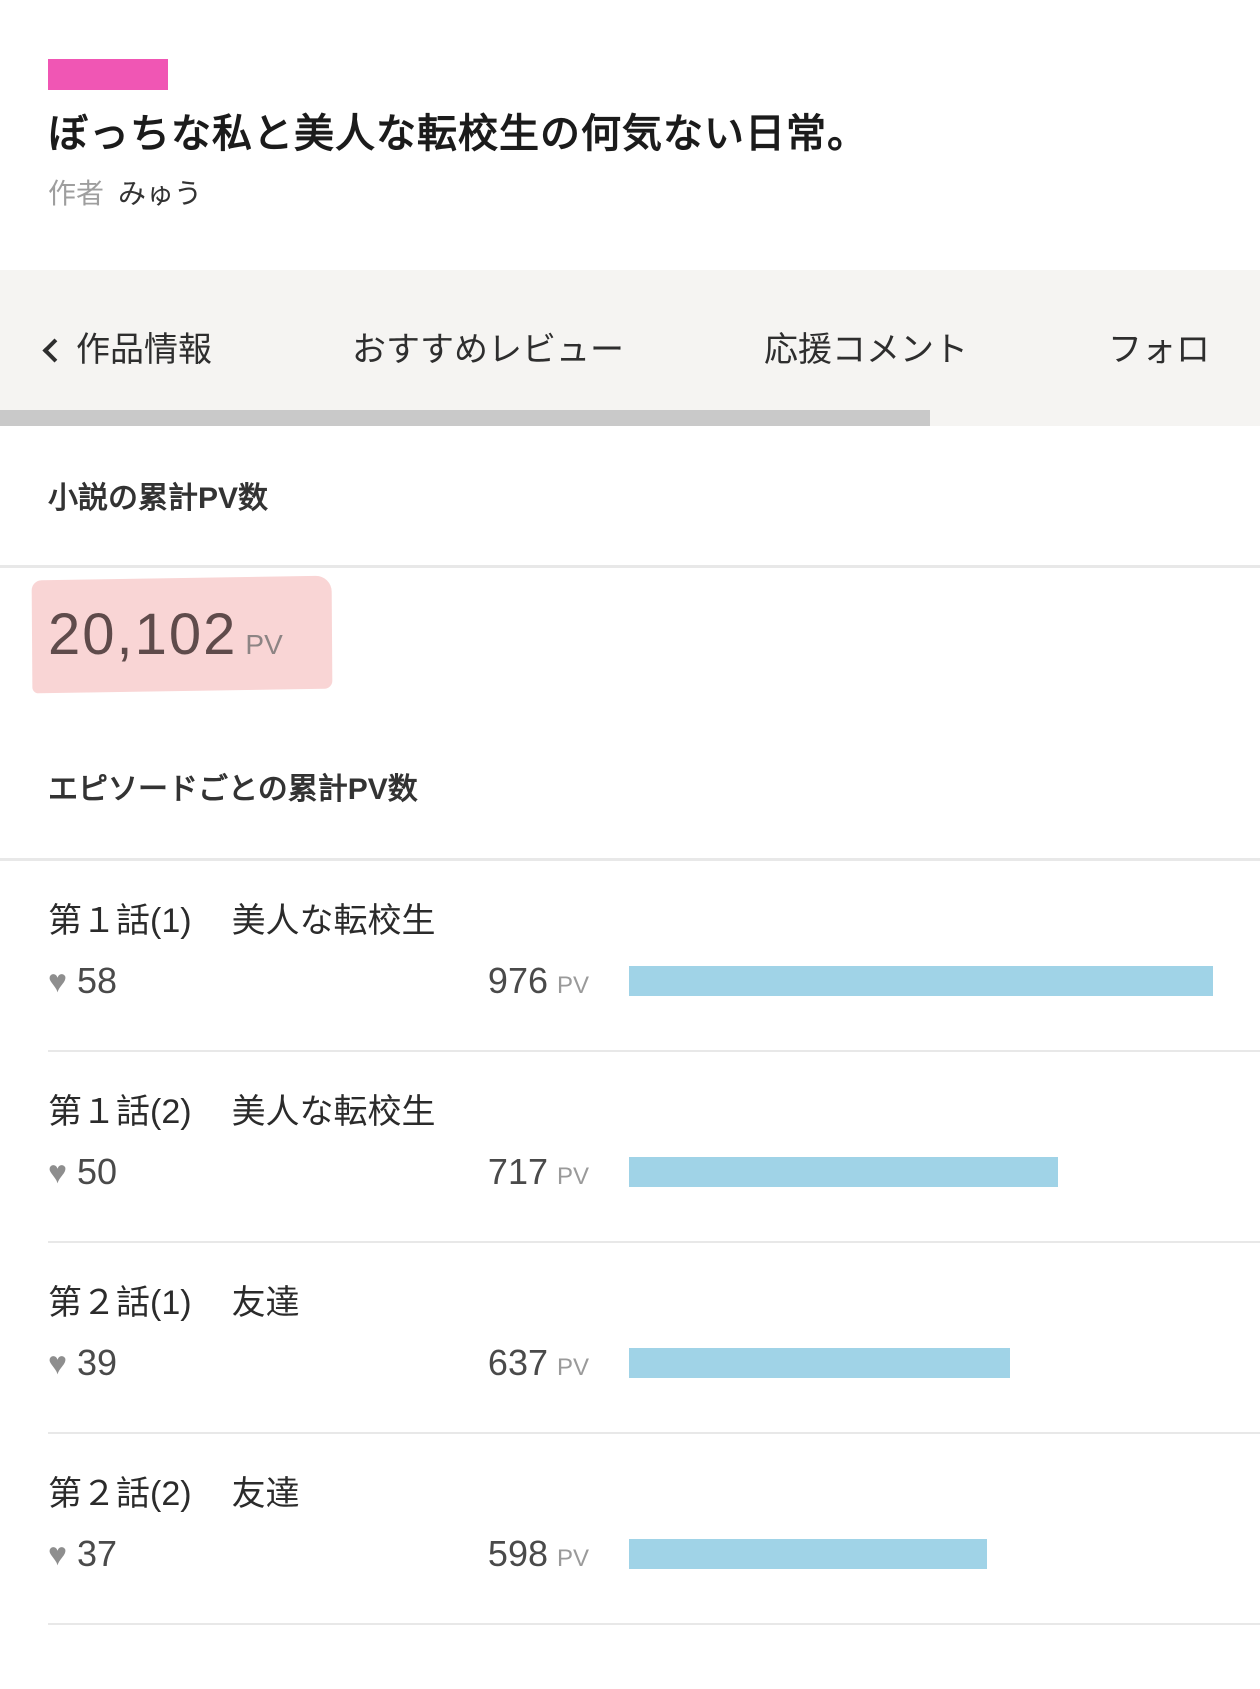 This screenshot has height=1689, width=1260. Describe the element at coordinates (120, 1112) in the screenshot. I see `episode-number: 第１話(2)` at that location.